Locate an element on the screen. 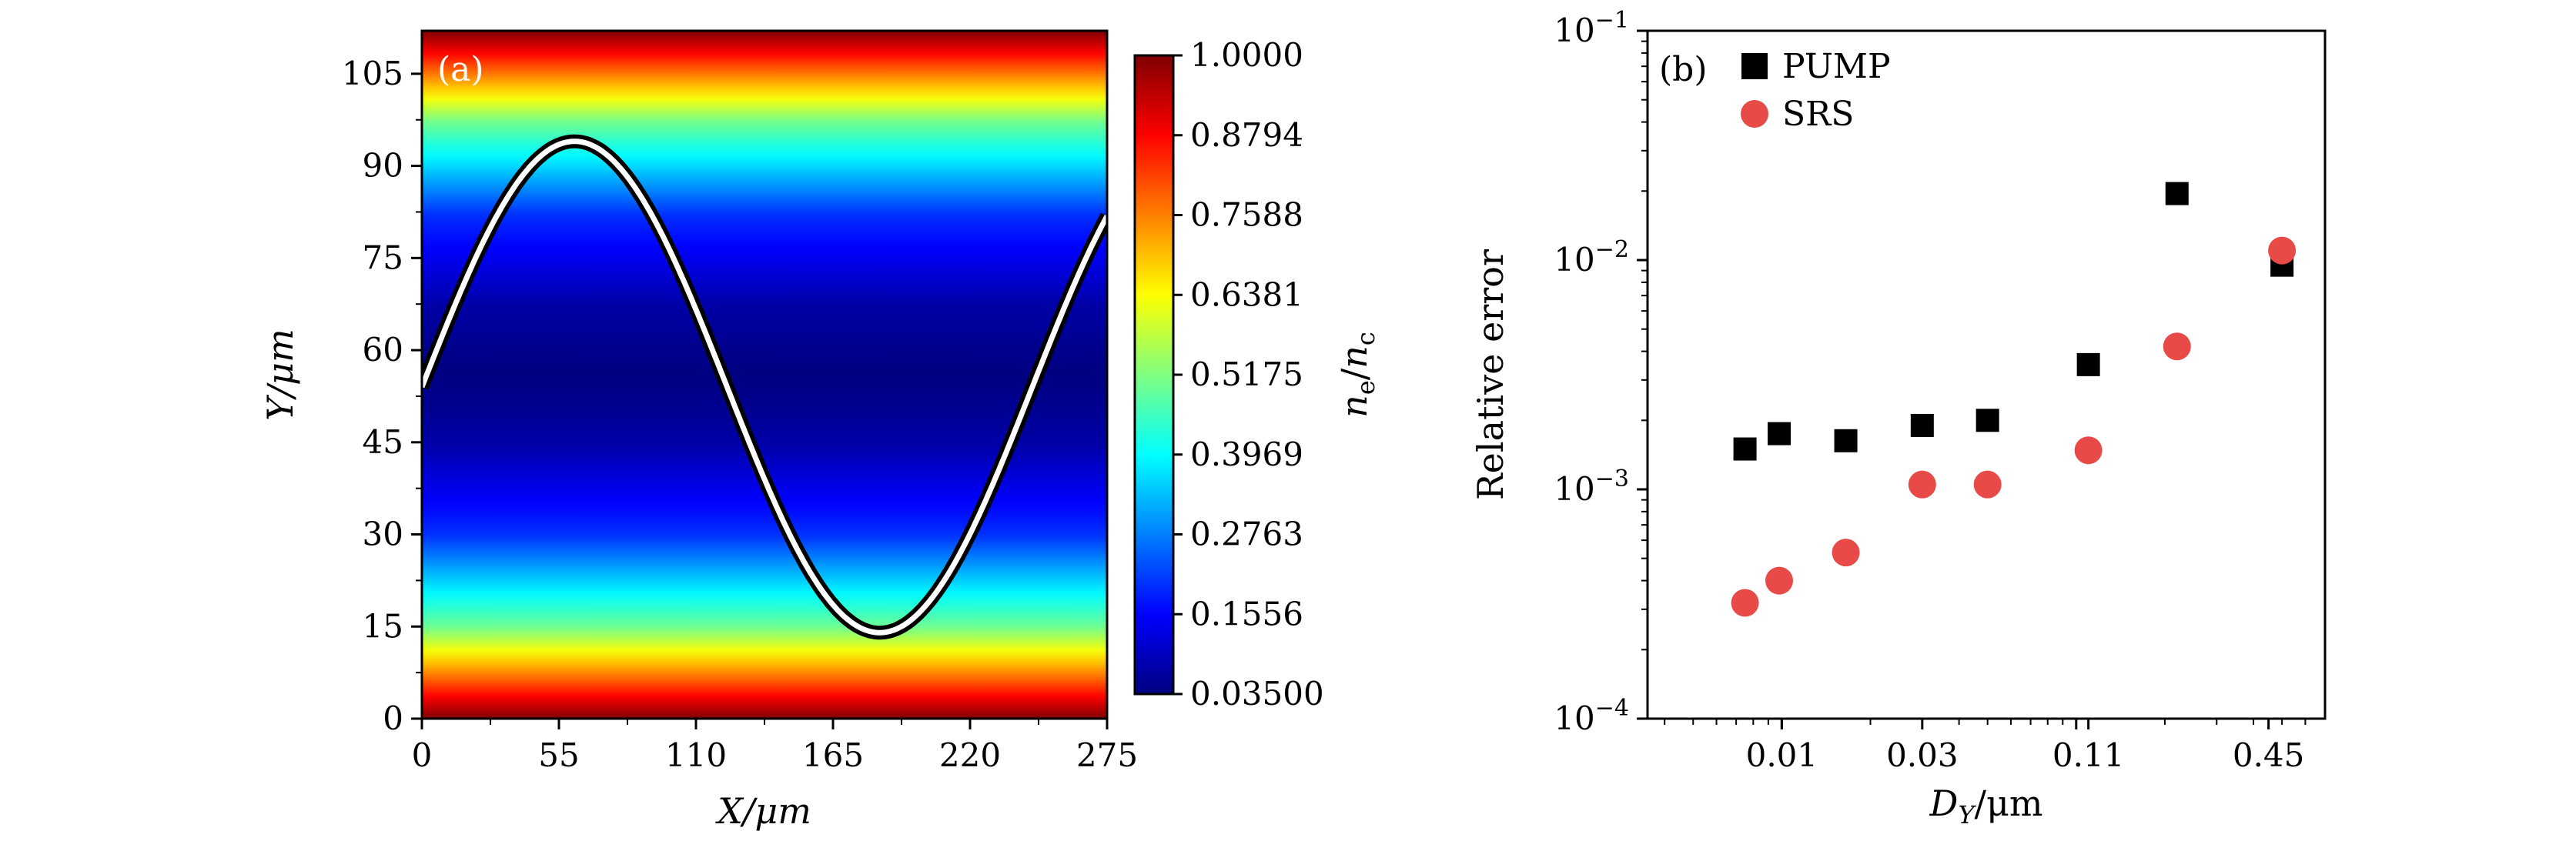  colorbar-tick-label: 0.03500 is located at coordinates (1257, 694).